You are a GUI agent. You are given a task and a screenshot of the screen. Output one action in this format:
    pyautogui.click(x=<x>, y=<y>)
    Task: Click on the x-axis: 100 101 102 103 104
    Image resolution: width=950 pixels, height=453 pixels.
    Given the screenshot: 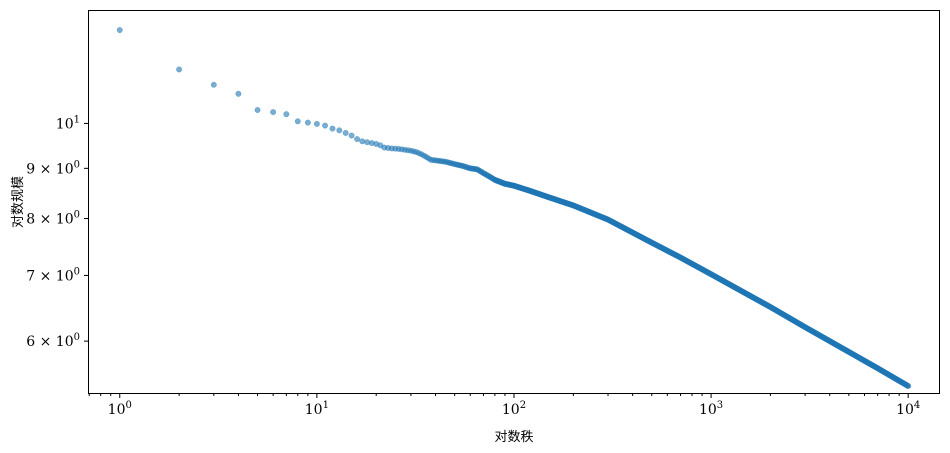 What is the action you would take?
    pyautogui.click(x=504, y=406)
    